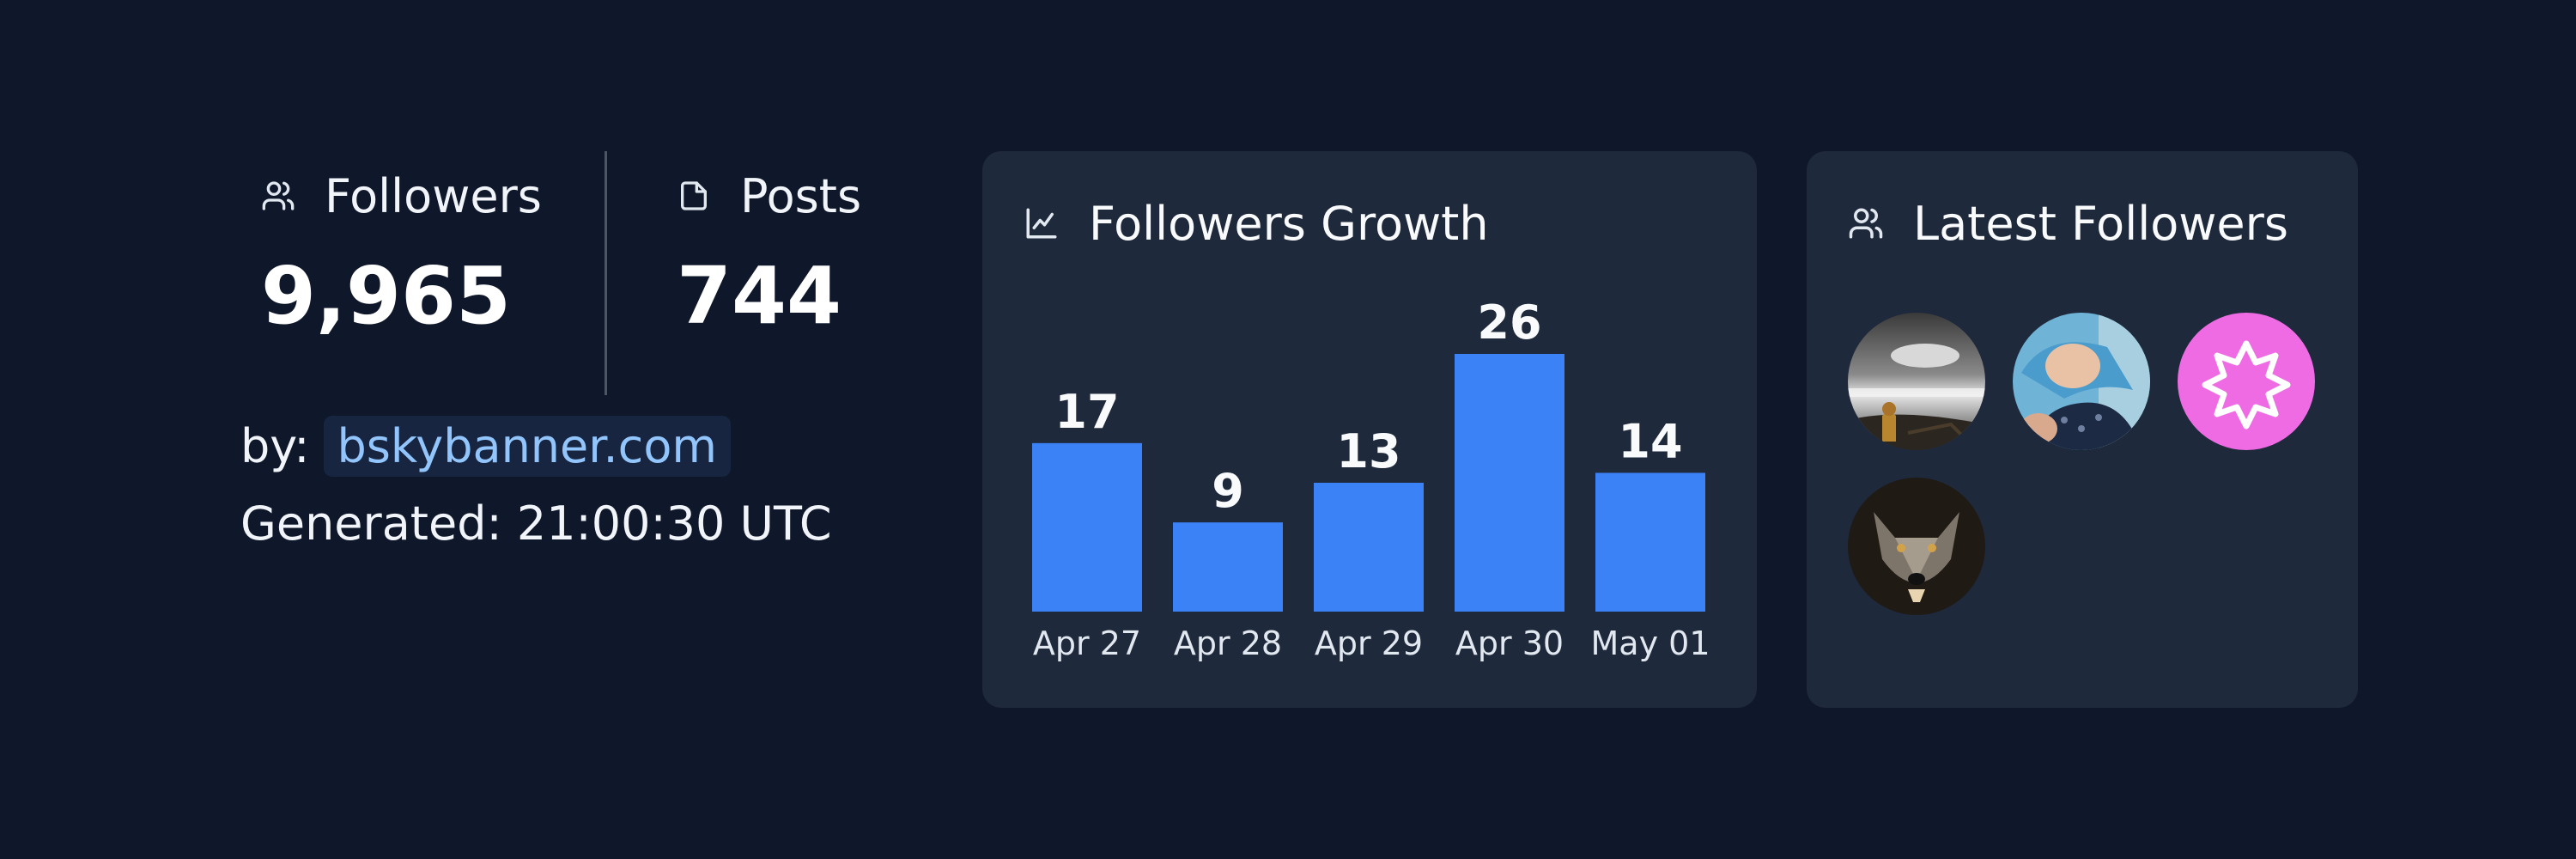 This screenshot has width=2576, height=859. What do you see at coordinates (1650, 441) in the screenshot?
I see `bar-value-label: 14` at bounding box center [1650, 441].